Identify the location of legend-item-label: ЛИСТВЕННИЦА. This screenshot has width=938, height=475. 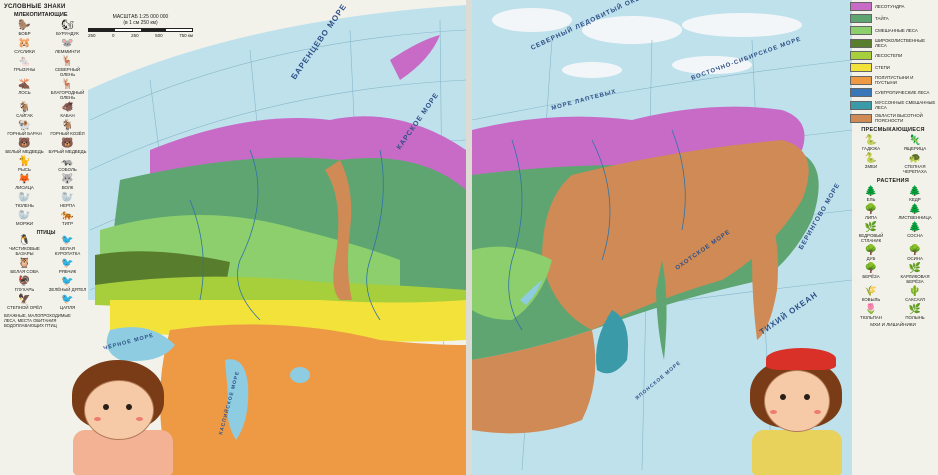
(915, 217).